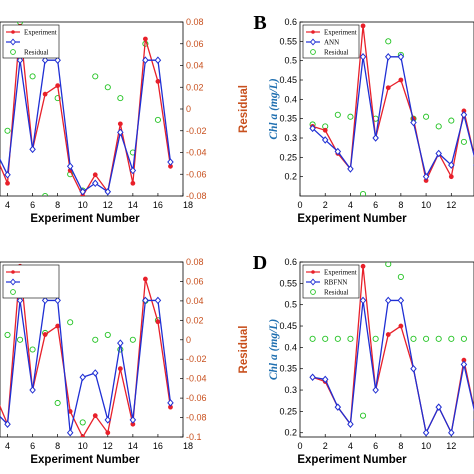 Image resolution: width=474 pixels, height=474 pixels. Describe the element at coordinates (31, 41) in the screenshot. I see `legend: Experiment Residual` at that location.